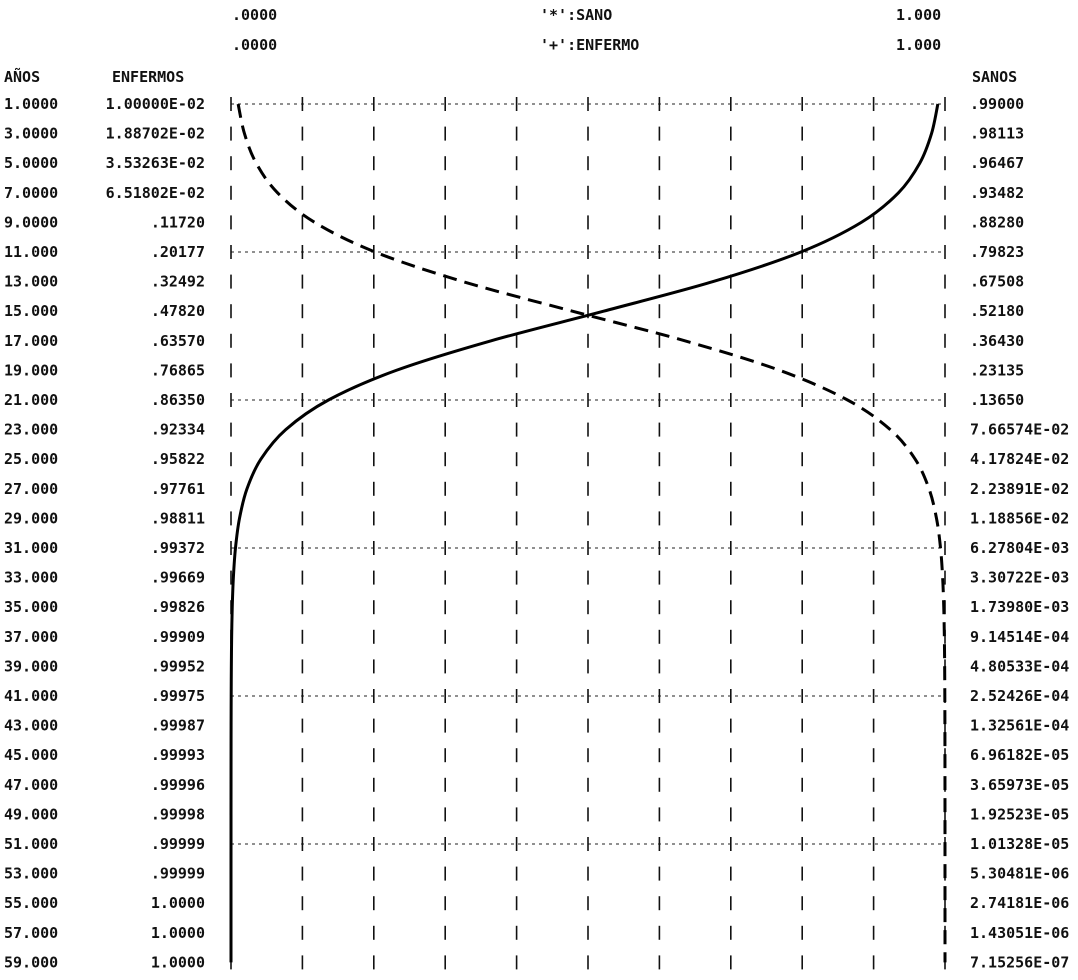  Describe the element at coordinates (31, 311) in the screenshot. I see `row-year: 15.000` at that location.